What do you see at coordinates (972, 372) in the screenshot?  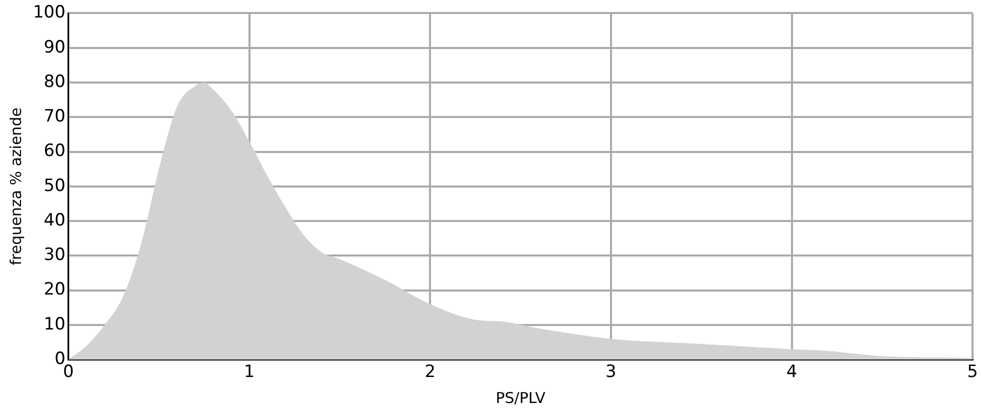 I see `x-tick-label: 5` at bounding box center [972, 372].